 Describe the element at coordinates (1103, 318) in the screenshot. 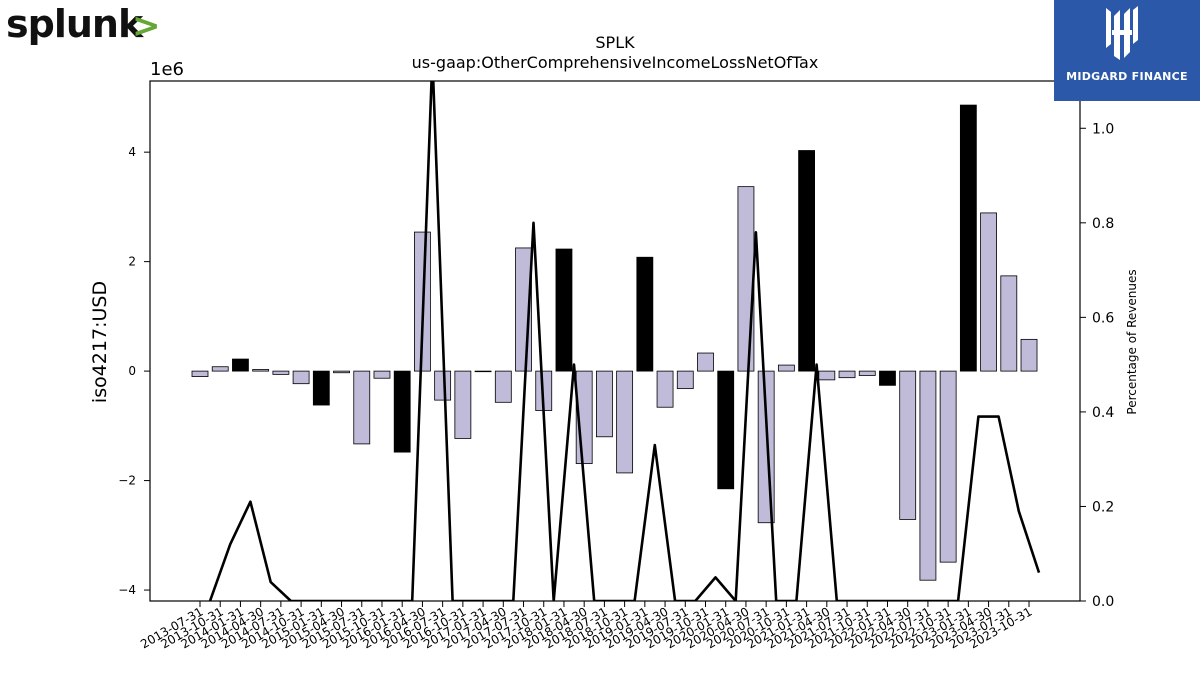

I see `y2-tick-label: 0.6` at that location.